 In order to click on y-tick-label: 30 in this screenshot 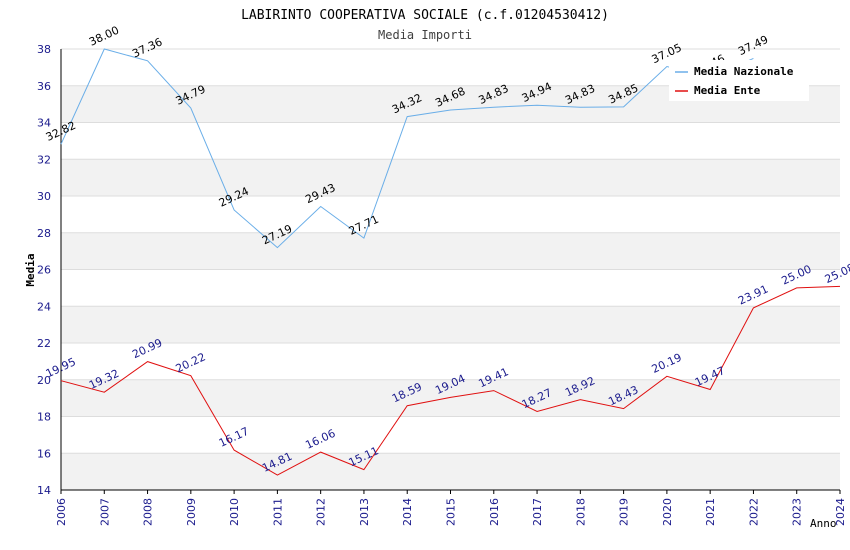, I will do `click(44, 196)`.